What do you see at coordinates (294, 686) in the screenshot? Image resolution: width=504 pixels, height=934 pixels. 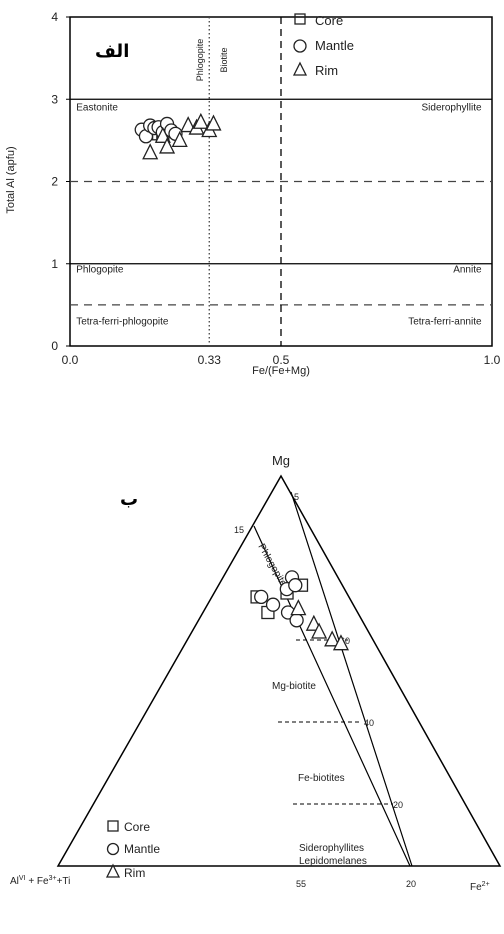 I see `field-mg-biotite: Mg-biotite` at bounding box center [294, 686].